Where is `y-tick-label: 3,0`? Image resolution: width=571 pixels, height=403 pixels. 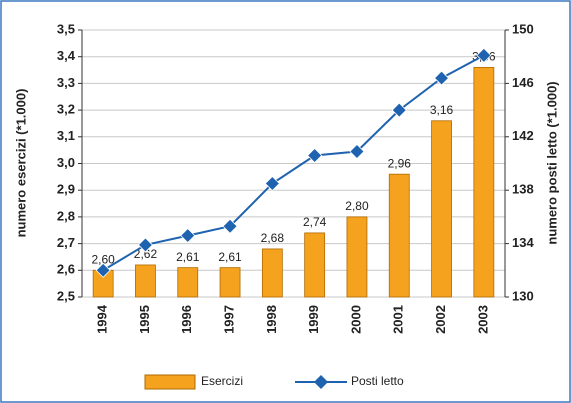
y-tick-label: 3,0 is located at coordinates (66, 162).